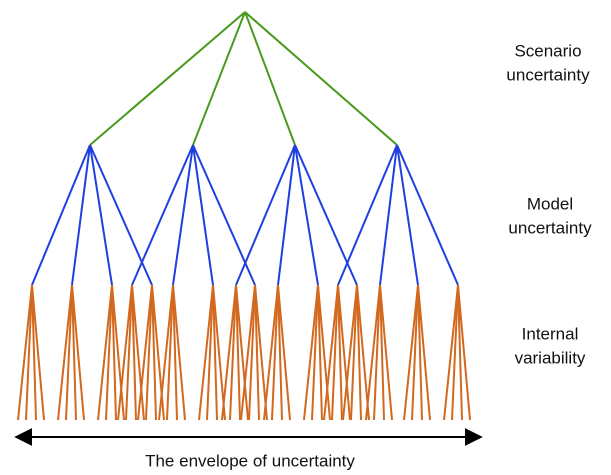  I want to click on envelope-label: The envelope of uncertainty, so click(250, 460).